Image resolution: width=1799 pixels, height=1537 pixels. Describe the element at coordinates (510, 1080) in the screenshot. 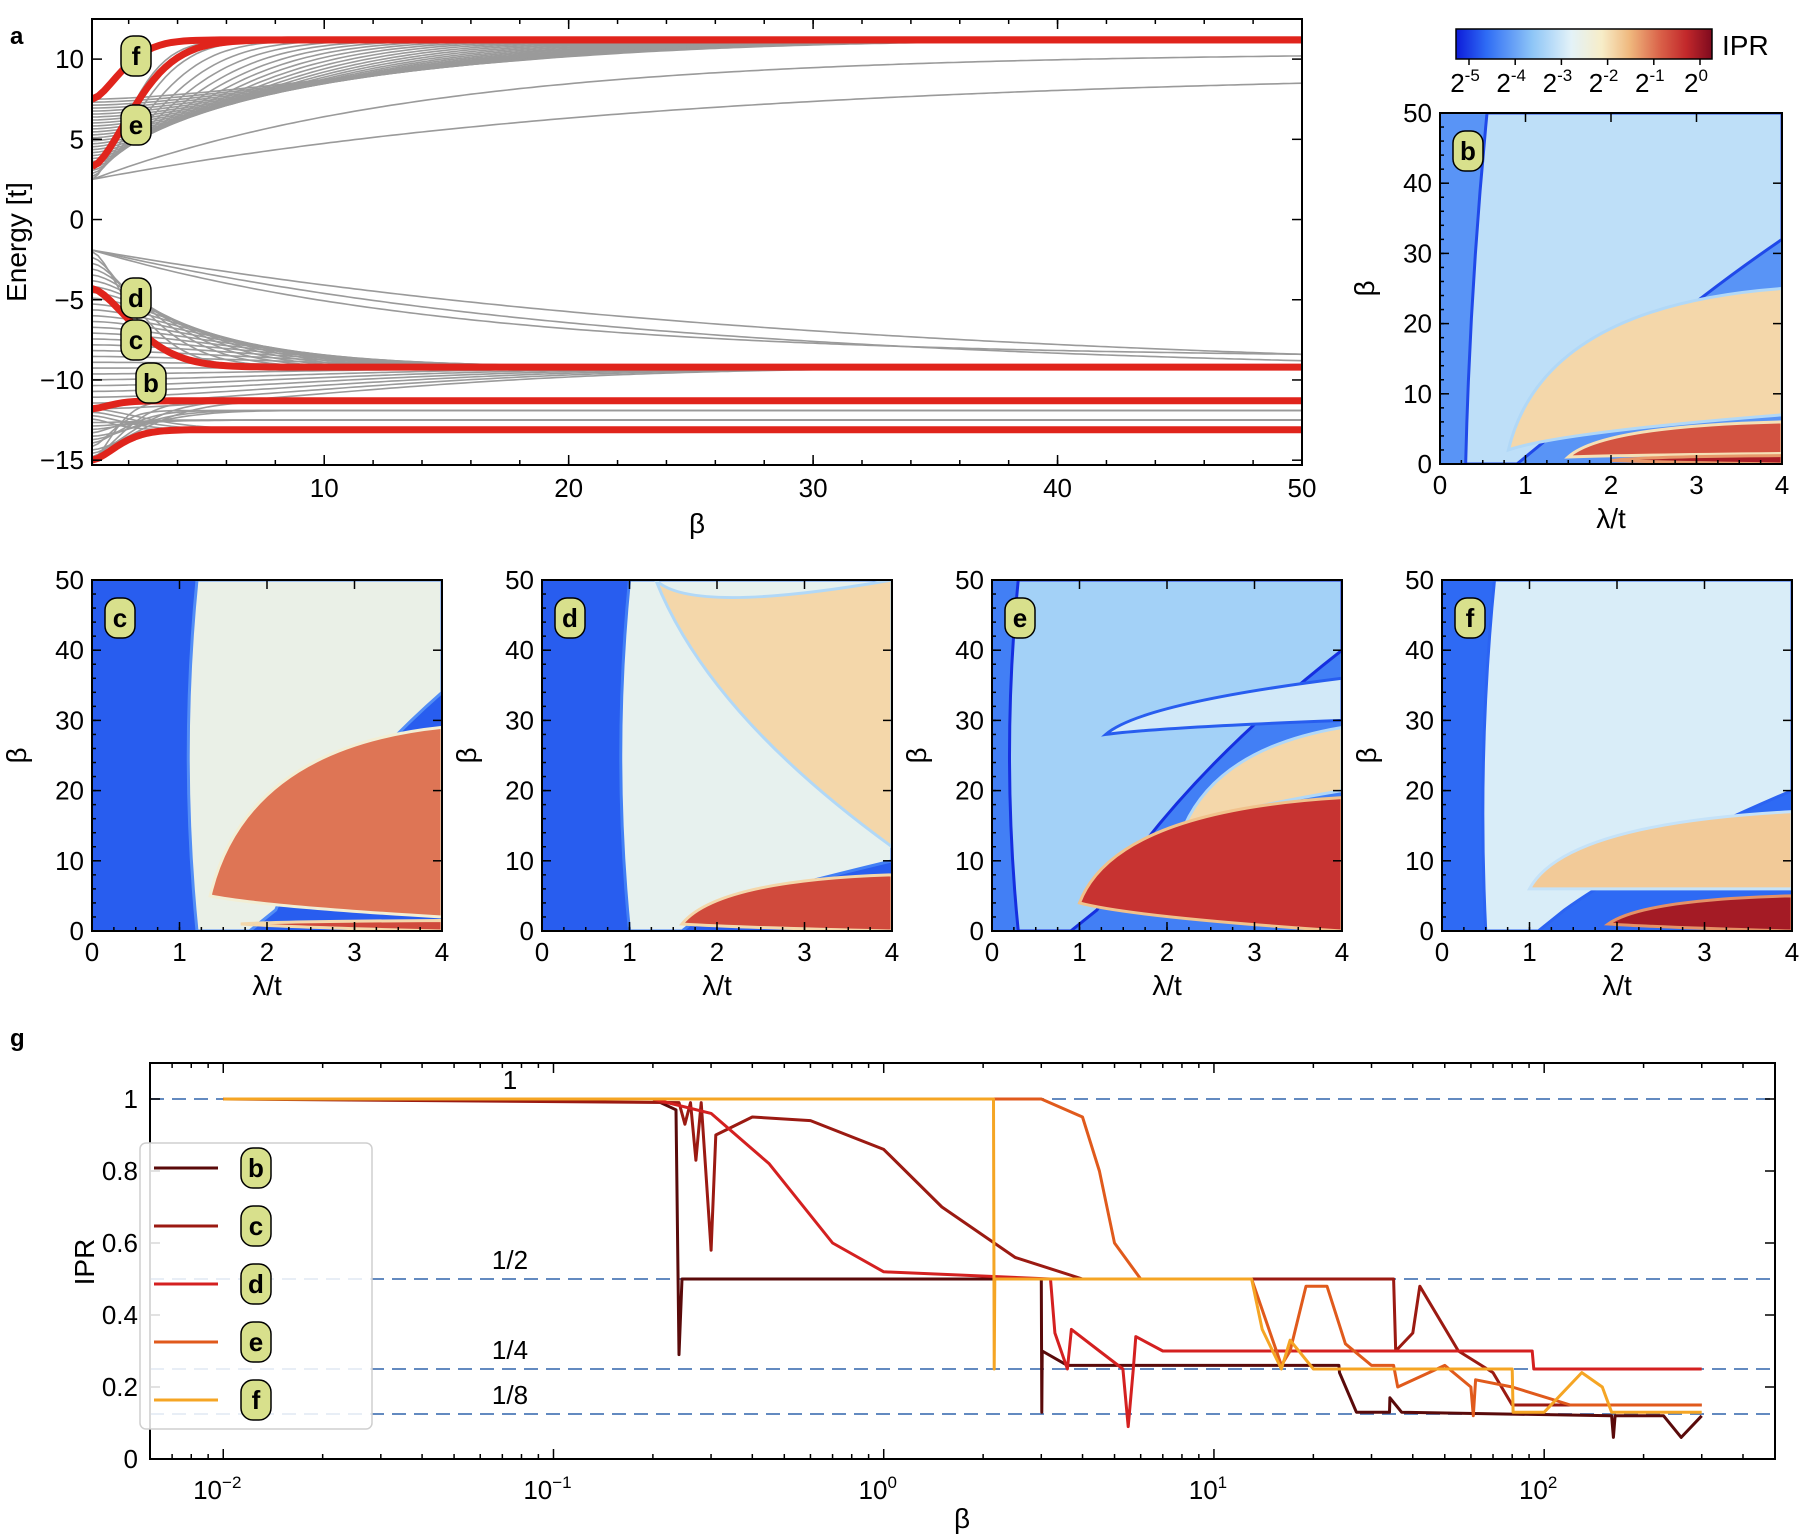

I see `reference-line-label: 1` at that location.